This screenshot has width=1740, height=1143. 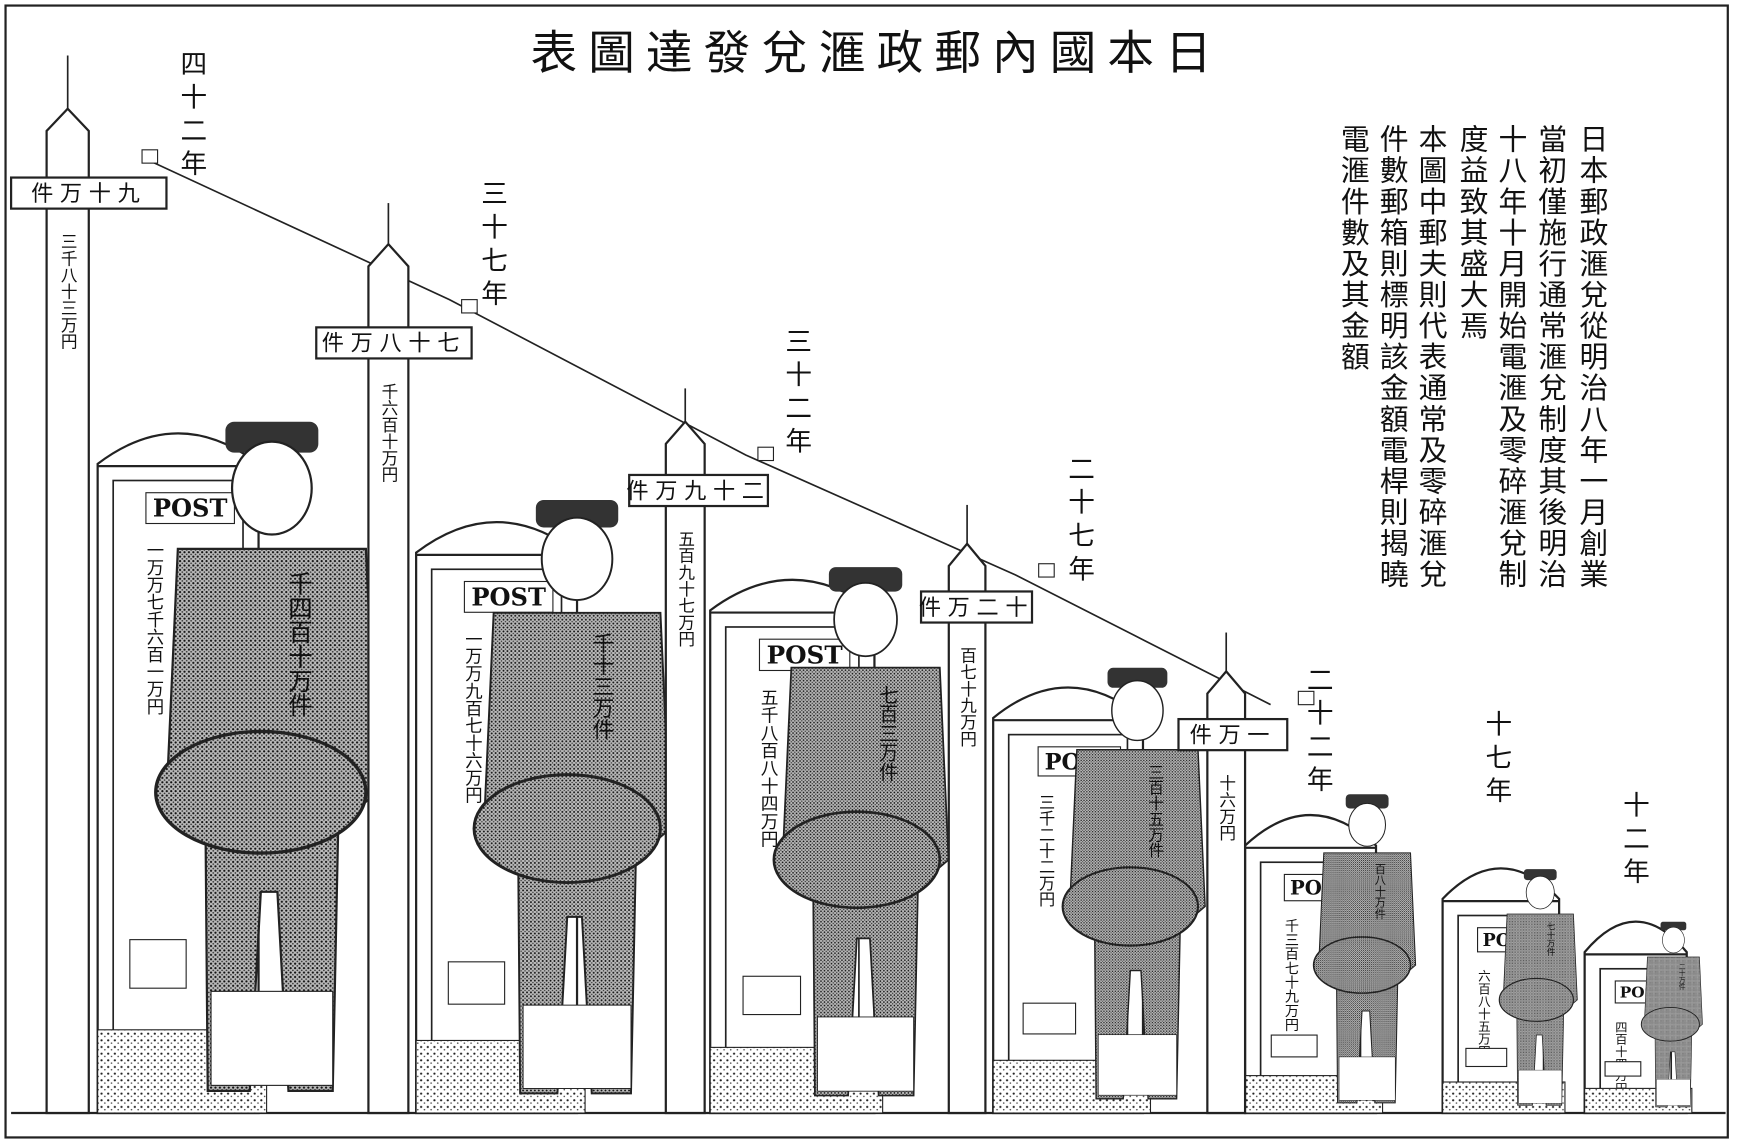 I want to click on courier: 千十三万件, so click(x=572, y=797).